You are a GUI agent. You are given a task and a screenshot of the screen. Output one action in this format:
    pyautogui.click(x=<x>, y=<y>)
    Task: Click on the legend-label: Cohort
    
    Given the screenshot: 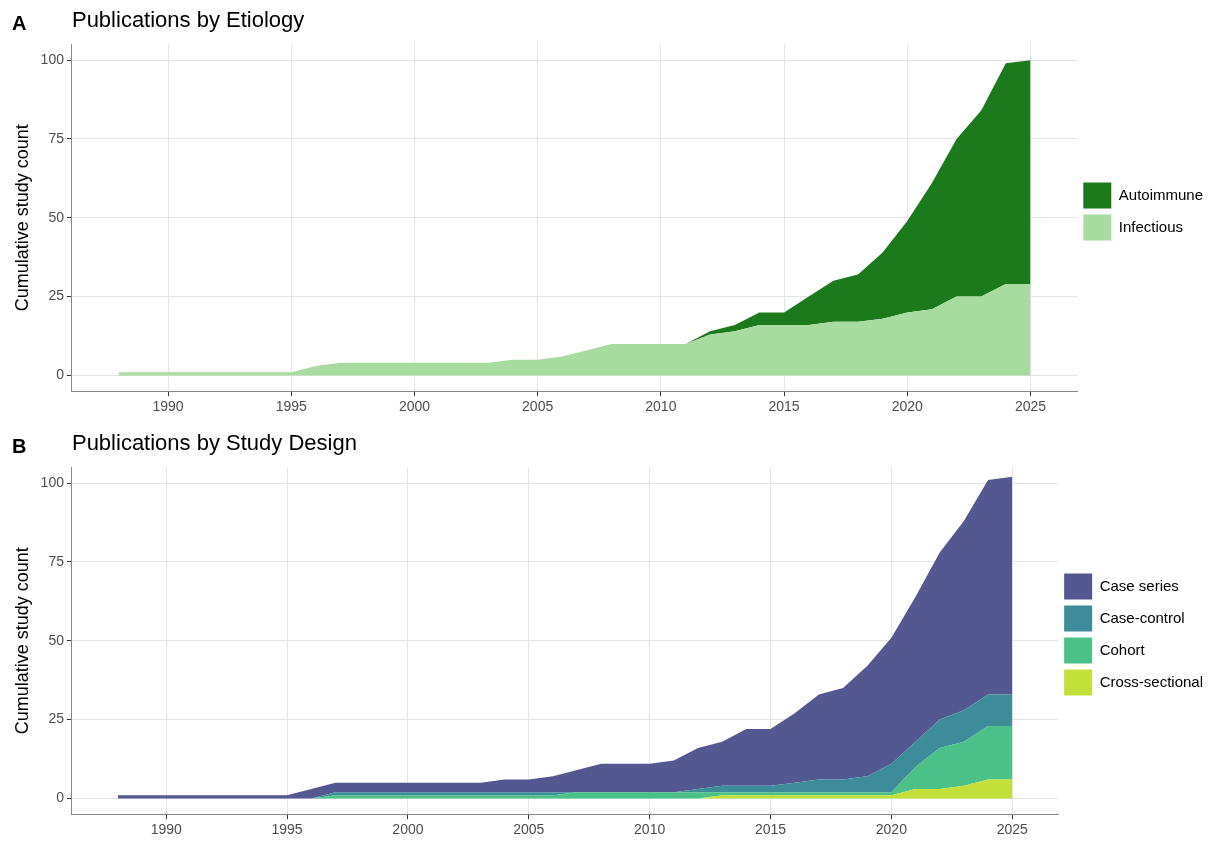 What is the action you would take?
    pyautogui.click(x=1122, y=649)
    